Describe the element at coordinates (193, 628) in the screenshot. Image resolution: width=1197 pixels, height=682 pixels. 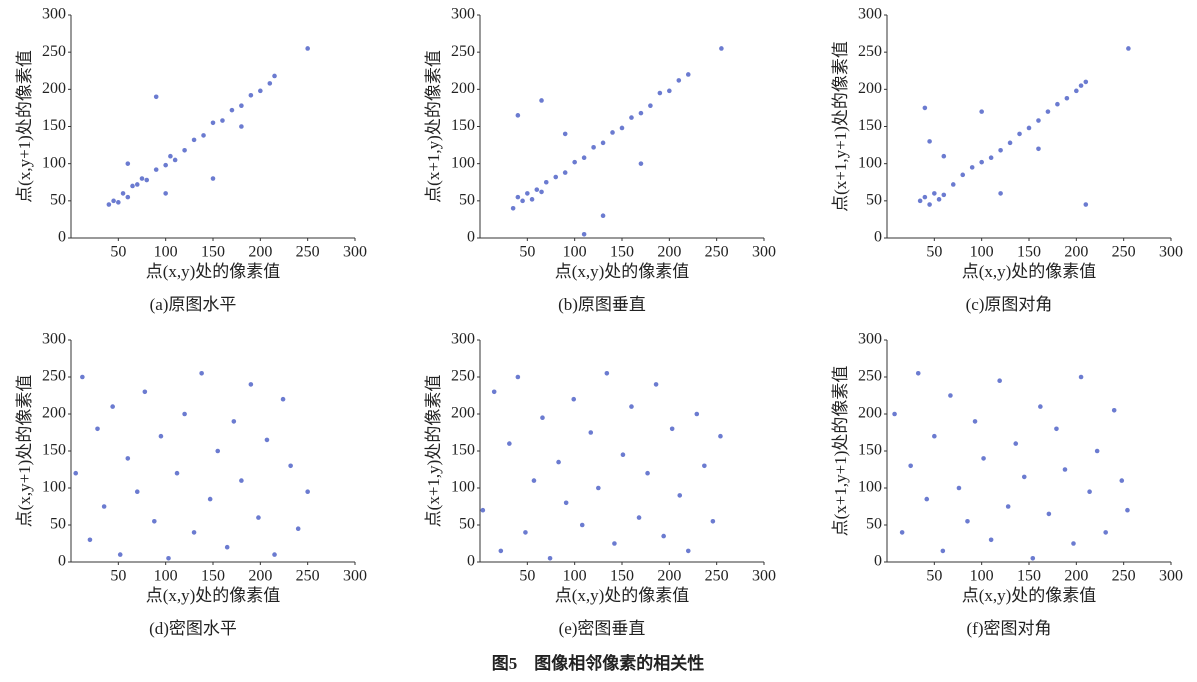
I see `subplot-caption: (d)密图水平` at that location.